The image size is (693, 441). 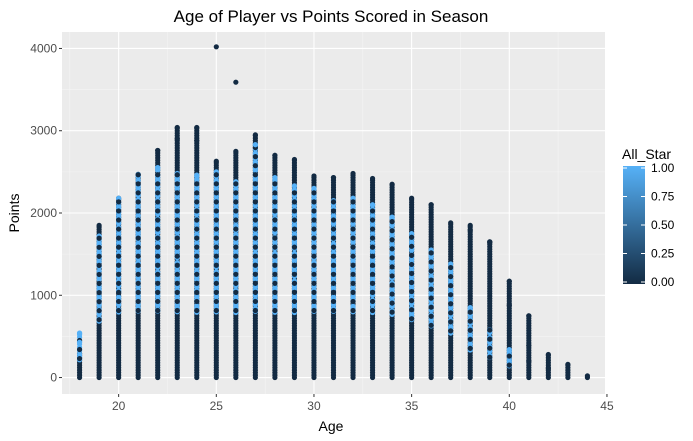 What do you see at coordinates (663, 225) in the screenshot?
I see `legend-label: 0.50` at bounding box center [663, 225].